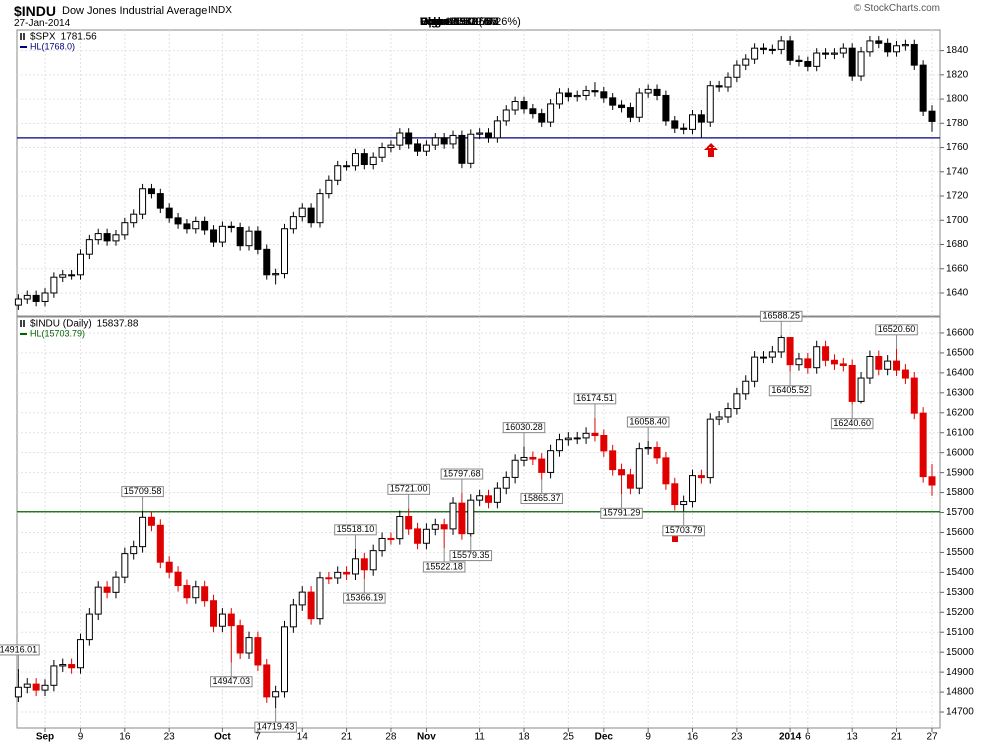  I want to click on annotation-label: 16405.52, so click(790, 390).